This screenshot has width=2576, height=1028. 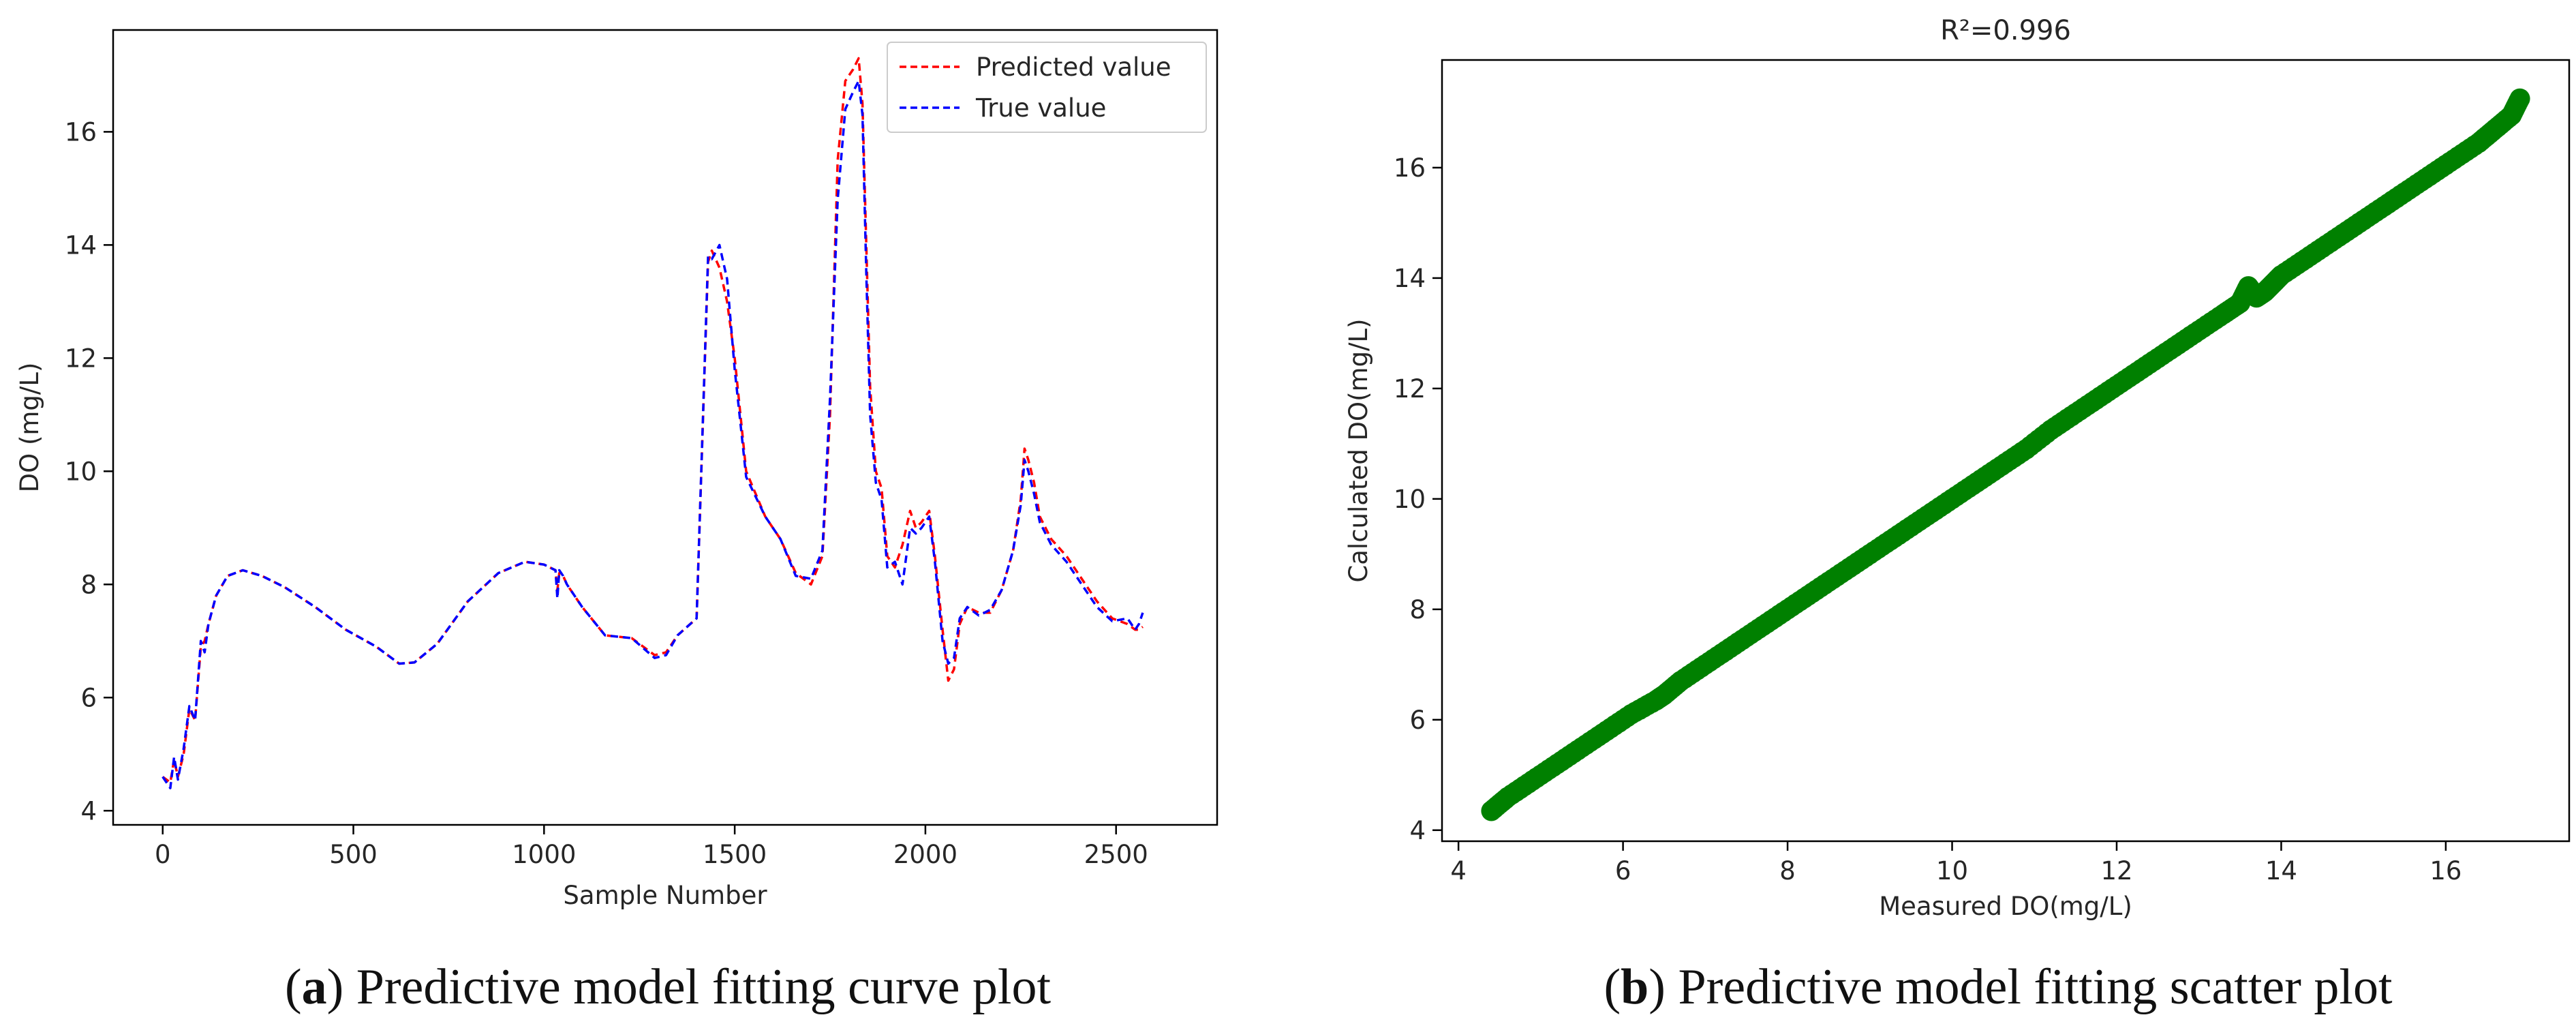 What do you see at coordinates (353, 854) in the screenshot?
I see `curve-plot-x-tick-label: 500` at bounding box center [353, 854].